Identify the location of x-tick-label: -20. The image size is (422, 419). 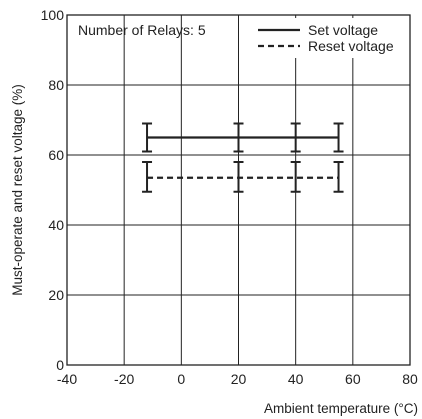
(124, 379).